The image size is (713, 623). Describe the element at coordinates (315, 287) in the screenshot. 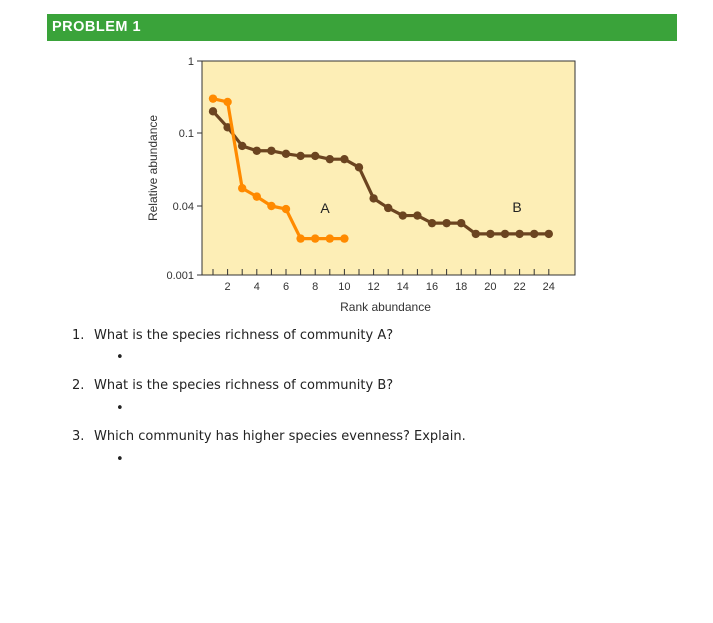

I see `x-tick-label: 8` at that location.